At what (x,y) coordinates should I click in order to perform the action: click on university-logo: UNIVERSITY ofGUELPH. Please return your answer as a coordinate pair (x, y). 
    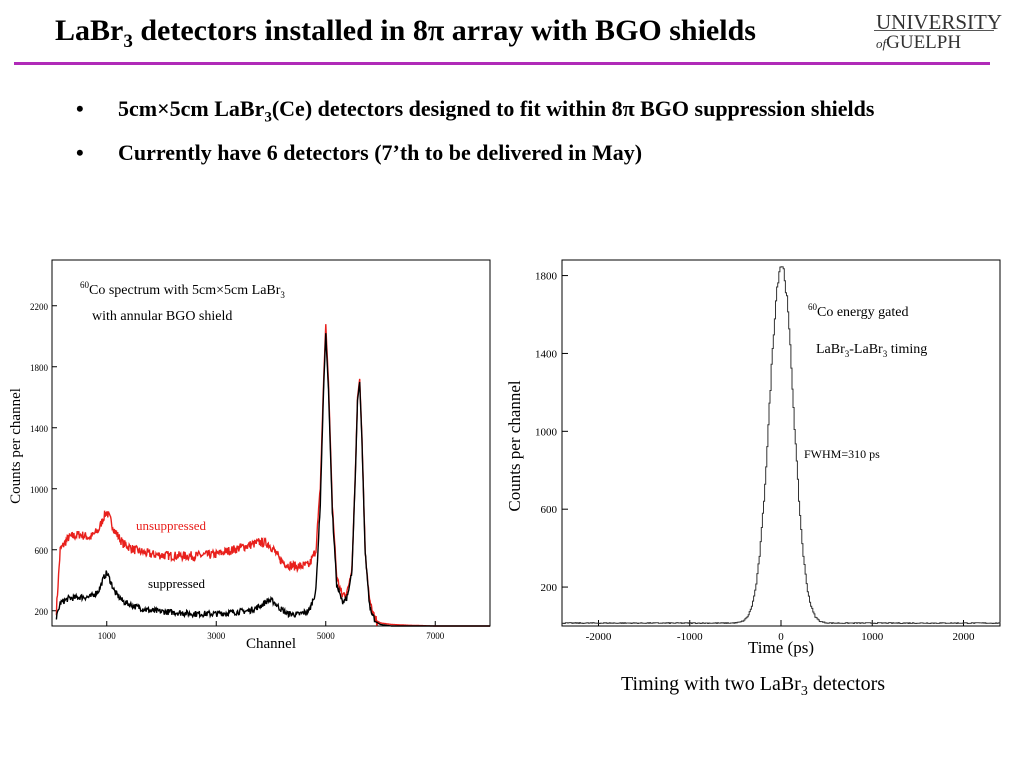
    Looking at the image, I should click on (938, 33).